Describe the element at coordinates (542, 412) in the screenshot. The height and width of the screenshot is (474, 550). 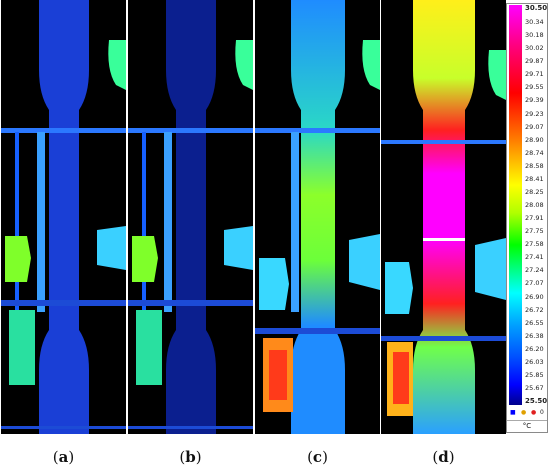
I see `marker-value: 0` at that location.